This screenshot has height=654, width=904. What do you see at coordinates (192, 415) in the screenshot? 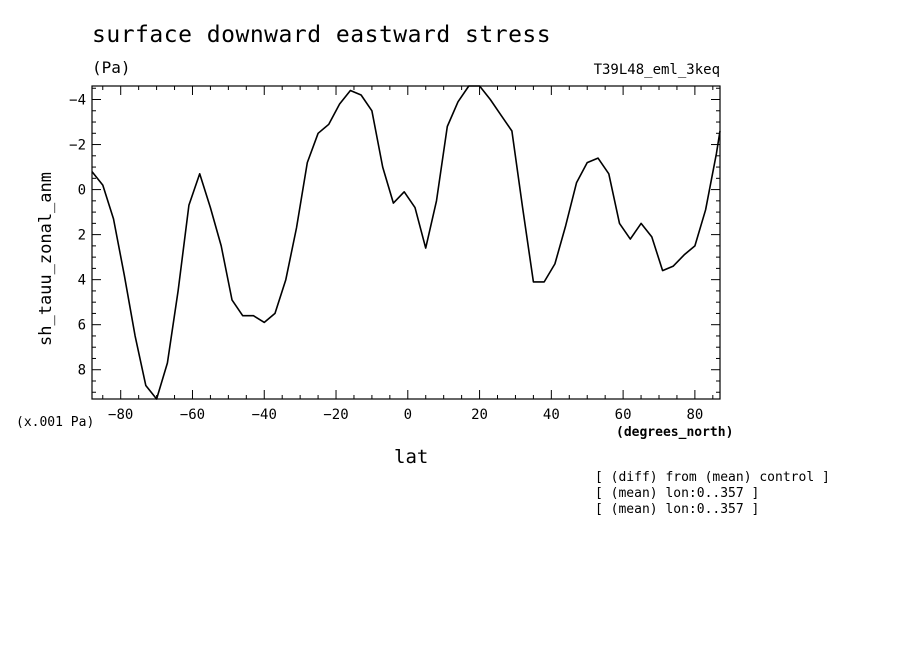
I see `x-tick-label: −60` at bounding box center [192, 415].